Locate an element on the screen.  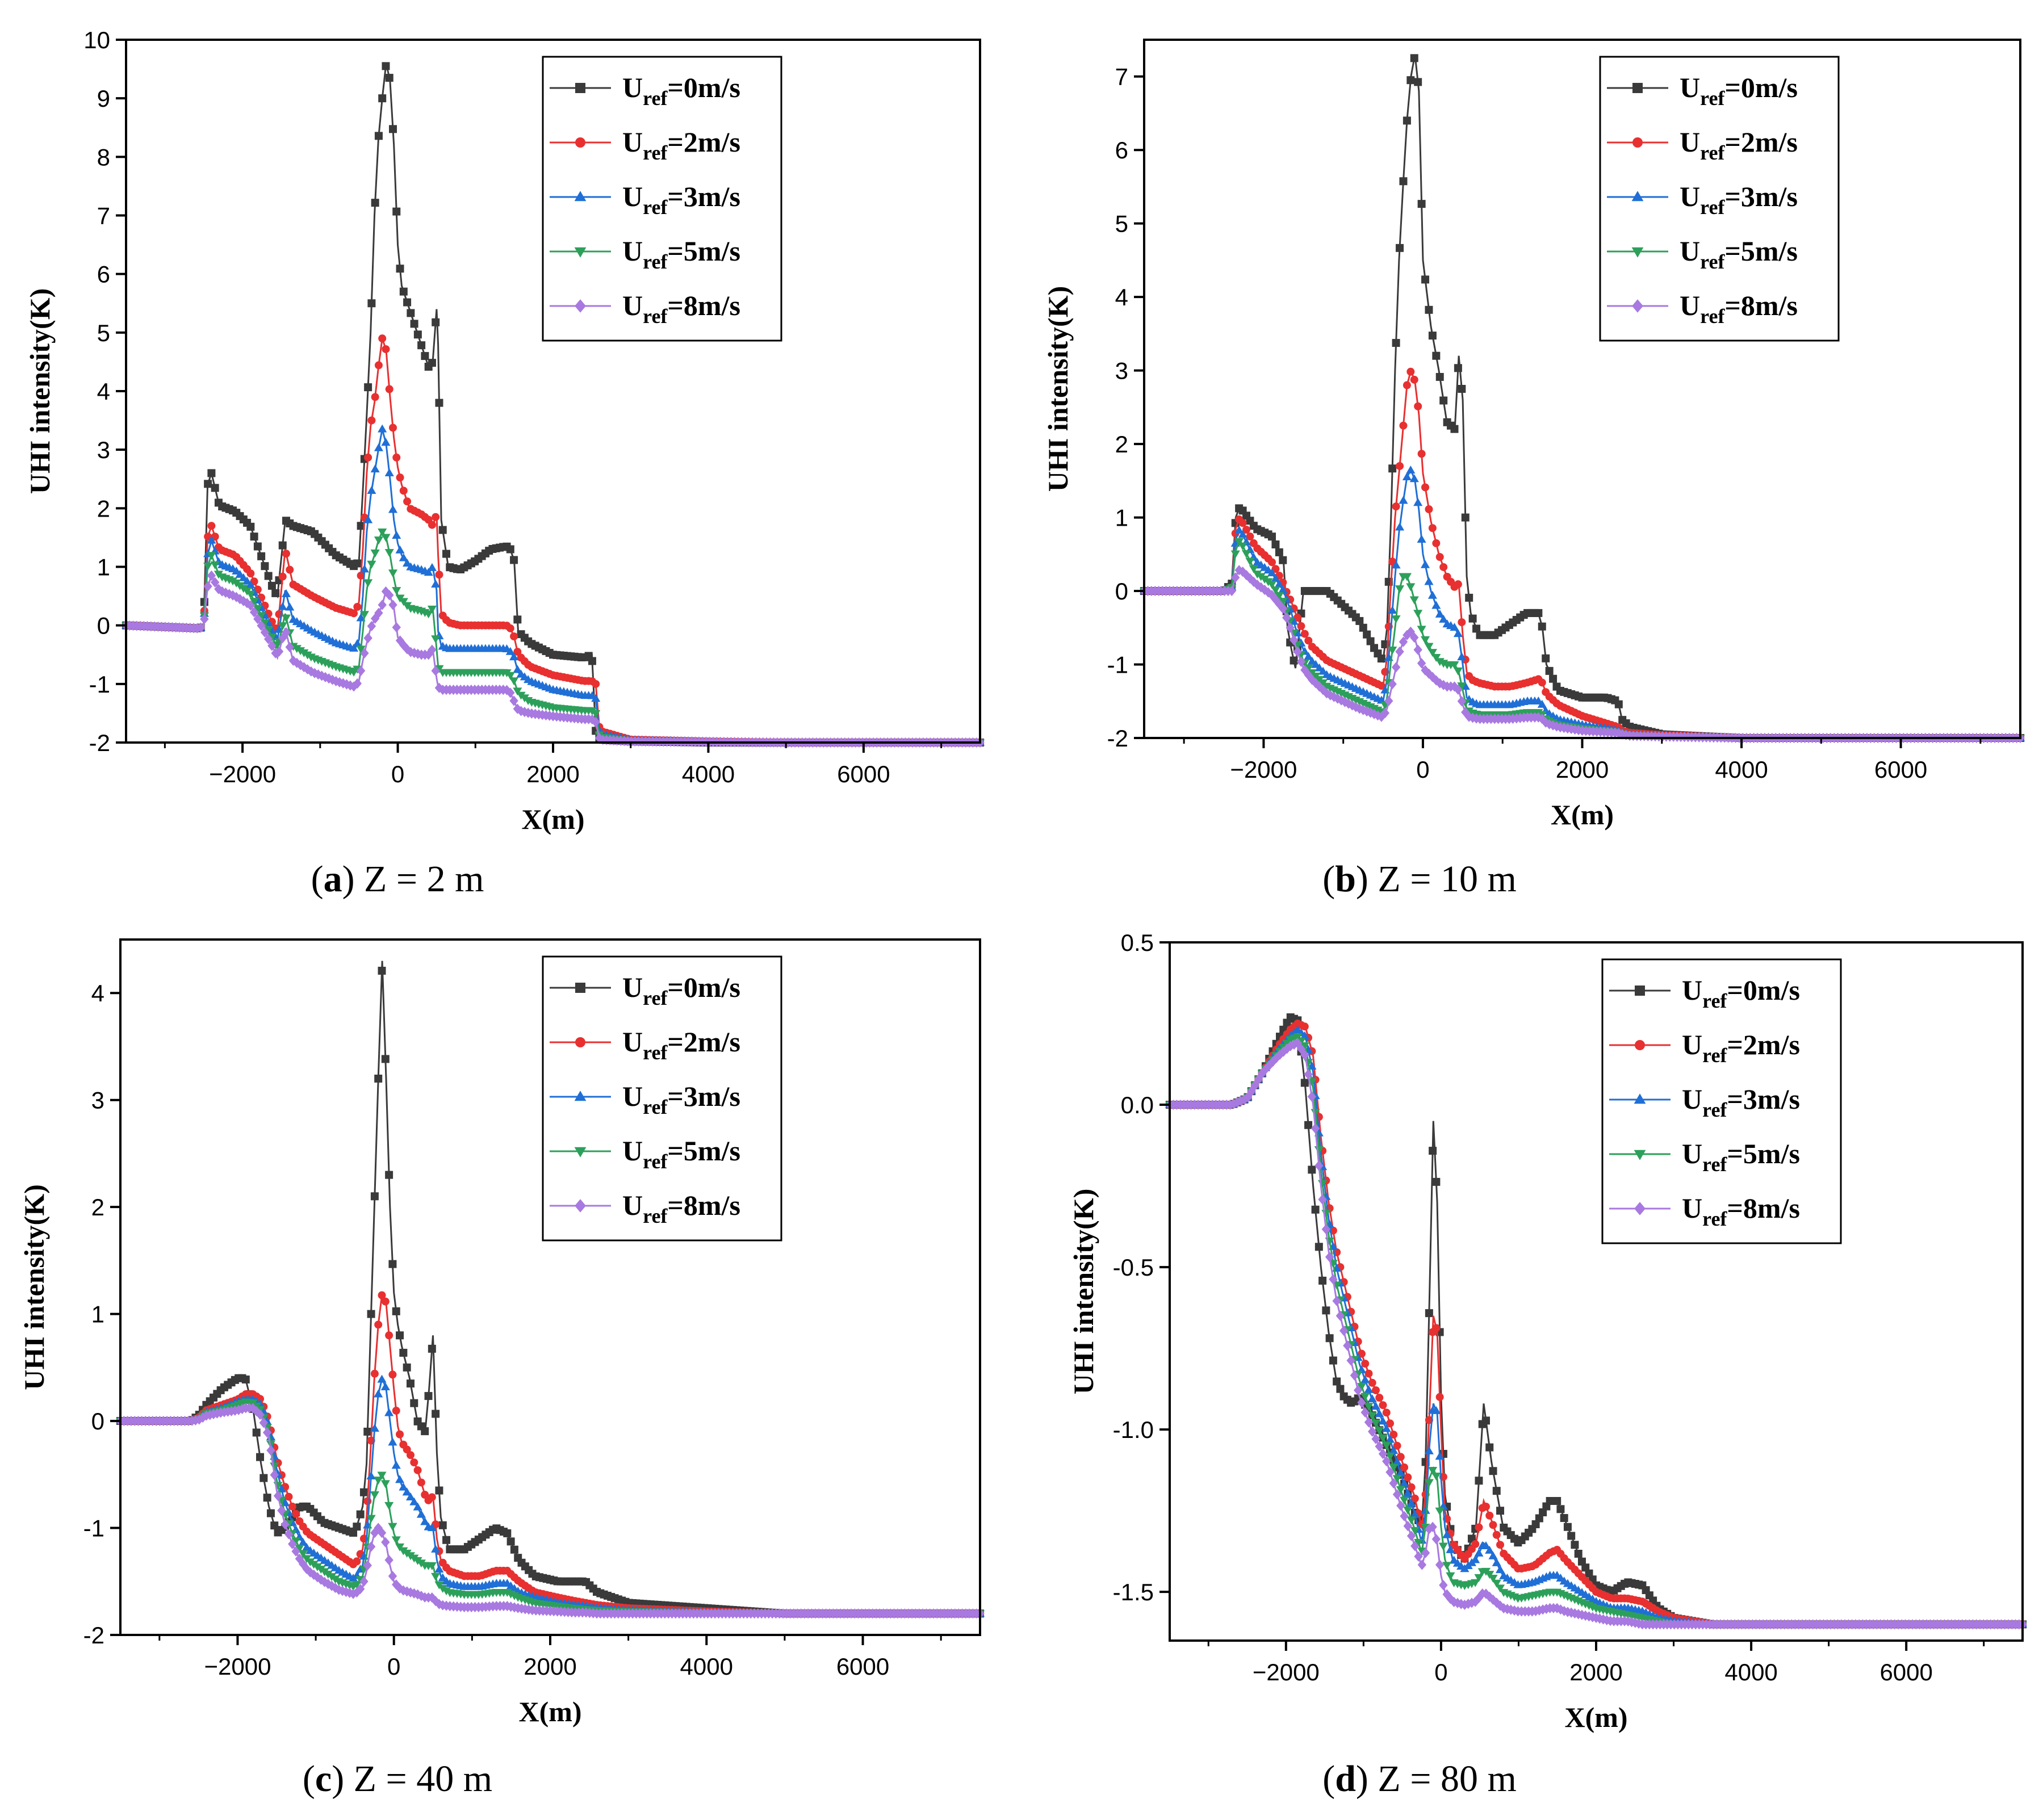
legend-item-2: Uref=3m/s is located at coordinates (645, 200).